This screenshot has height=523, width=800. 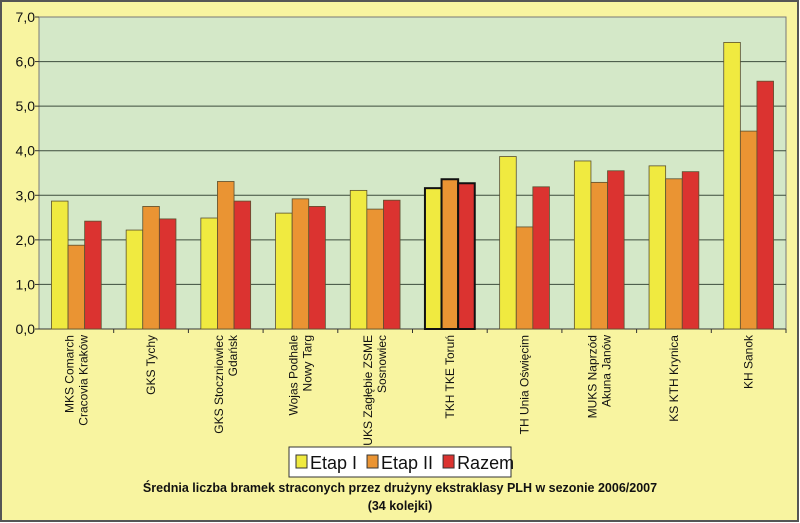 I want to click on y-tick-label: 2,0, so click(x=26, y=240).